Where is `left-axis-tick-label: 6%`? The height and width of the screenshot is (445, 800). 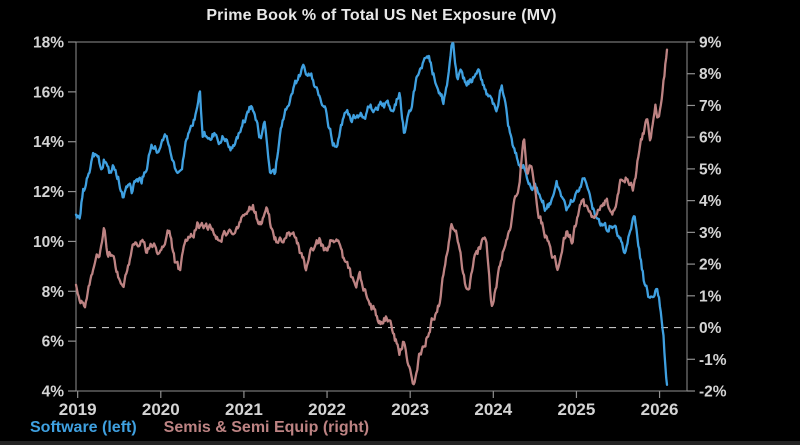 left-axis-tick-label: 6% is located at coordinates (53, 342).